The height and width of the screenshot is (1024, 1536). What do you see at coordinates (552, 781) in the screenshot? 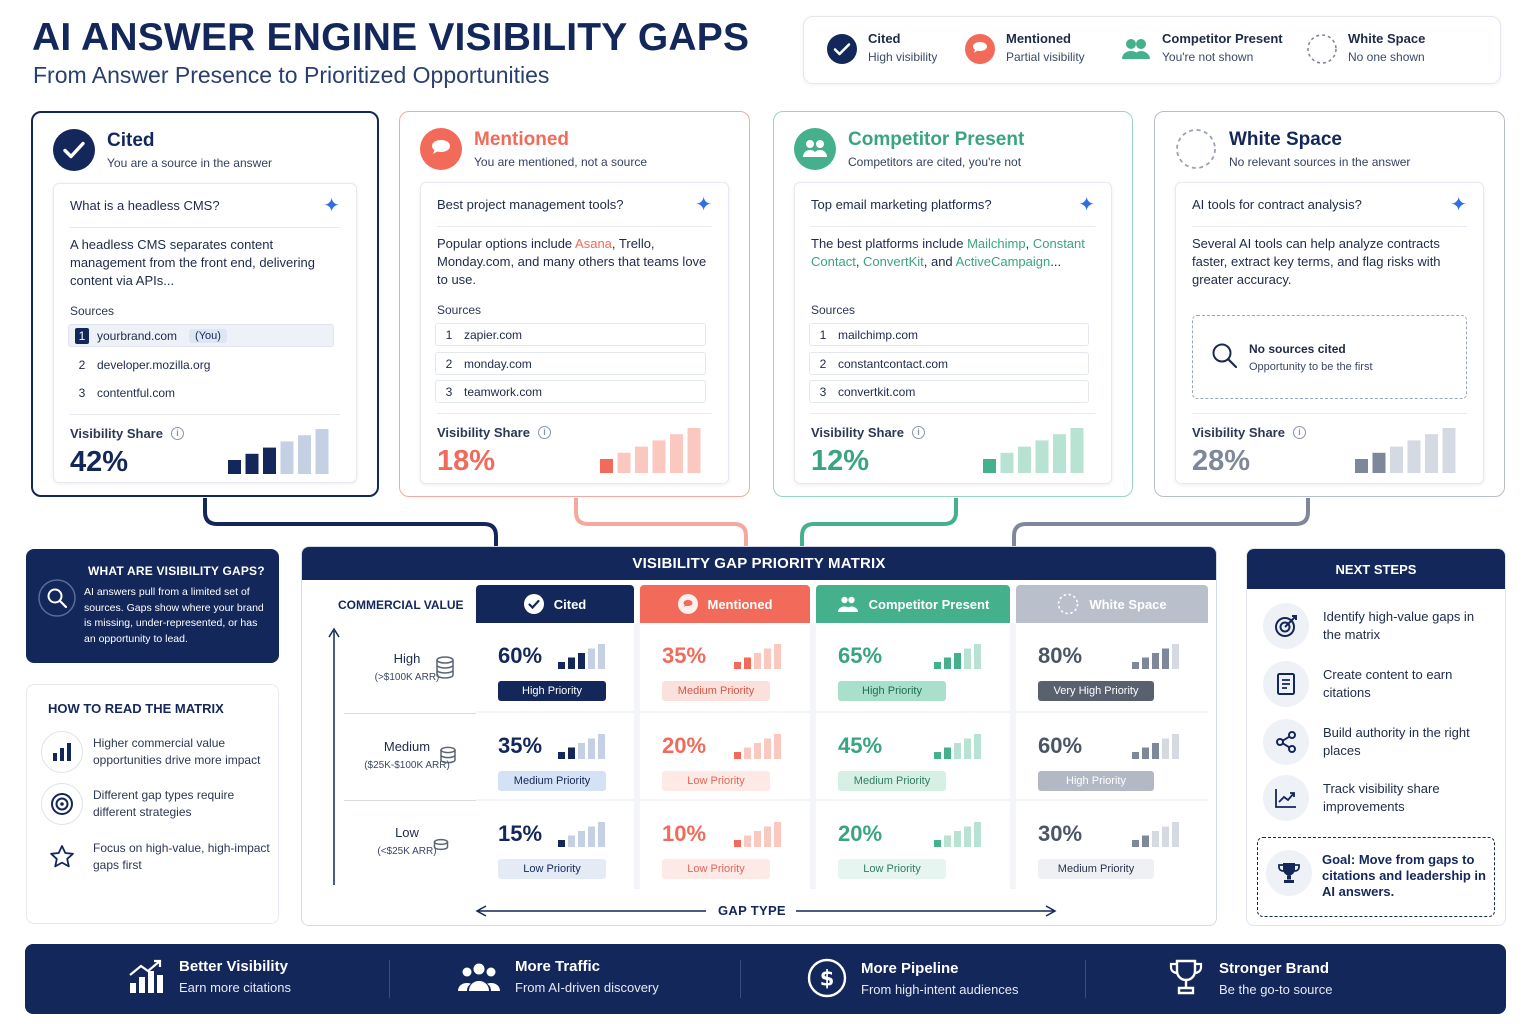
I see `priority-badge: Medium Priority` at bounding box center [552, 781].